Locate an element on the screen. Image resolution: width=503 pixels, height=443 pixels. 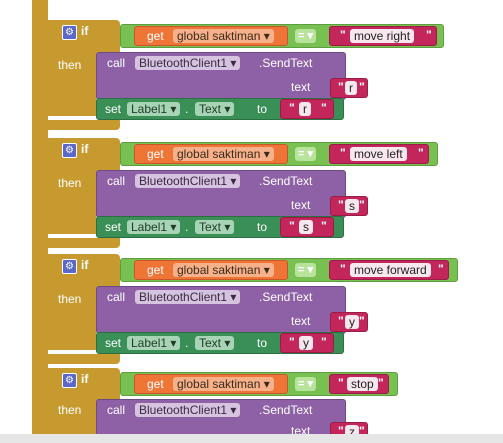
text-string-block: " move right " is located at coordinates (383, 36).